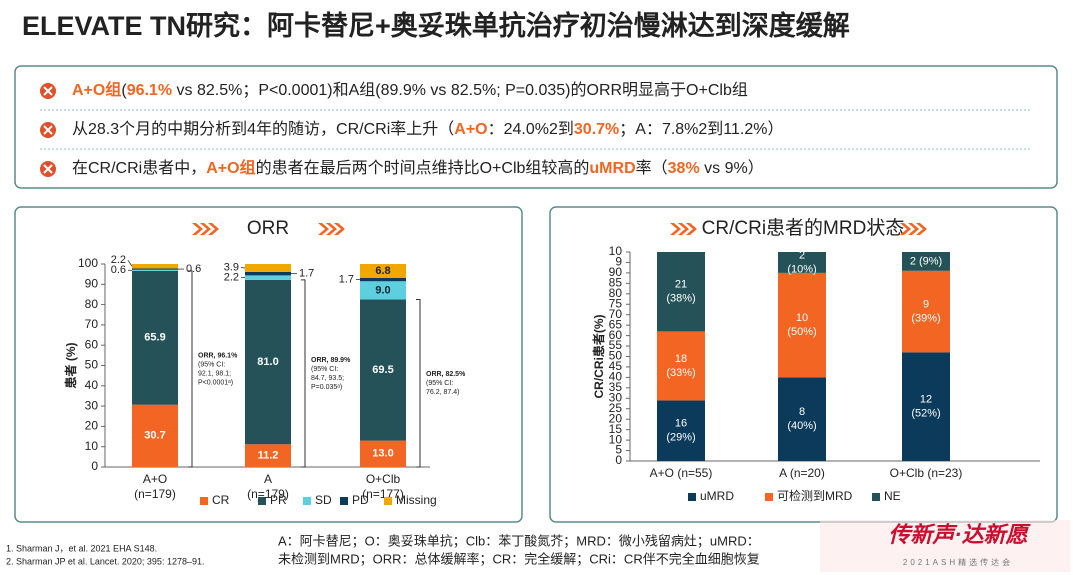 Image resolution: width=1080 pixels, height=575 pixels. Describe the element at coordinates (681, 424) in the screenshot. I see `count-label: 16` at that location.